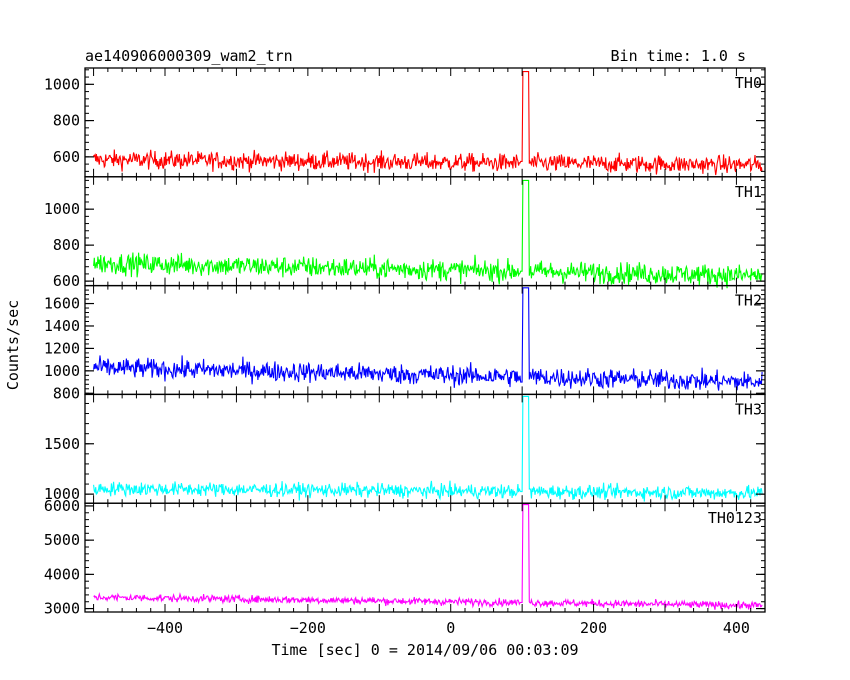 The image size is (850, 680). I want to click on x-tick-label: −200, so click(308, 628).